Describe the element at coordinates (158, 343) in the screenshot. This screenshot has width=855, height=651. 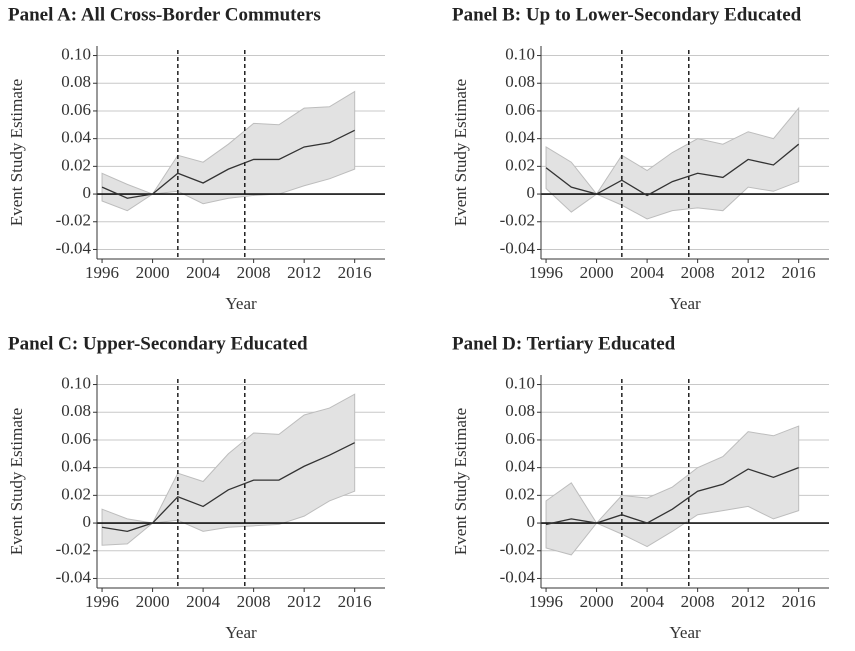
I see `panel-title: Panel C: Upper-Secondary Educated` at that location.